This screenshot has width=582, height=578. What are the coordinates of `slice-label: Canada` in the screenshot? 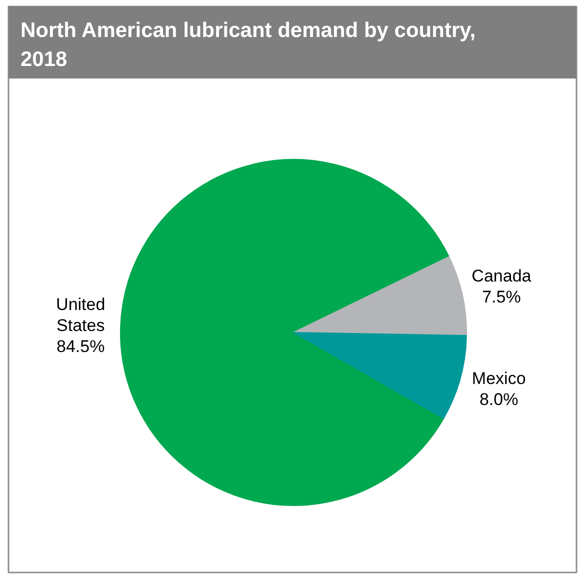 It's located at (502, 276).